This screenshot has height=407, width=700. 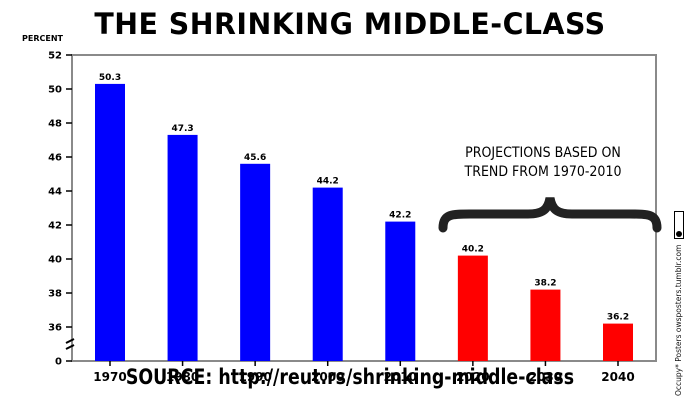 I want to click on annotation-line-2: TREND FROM 1970-2010, so click(x=543, y=172).